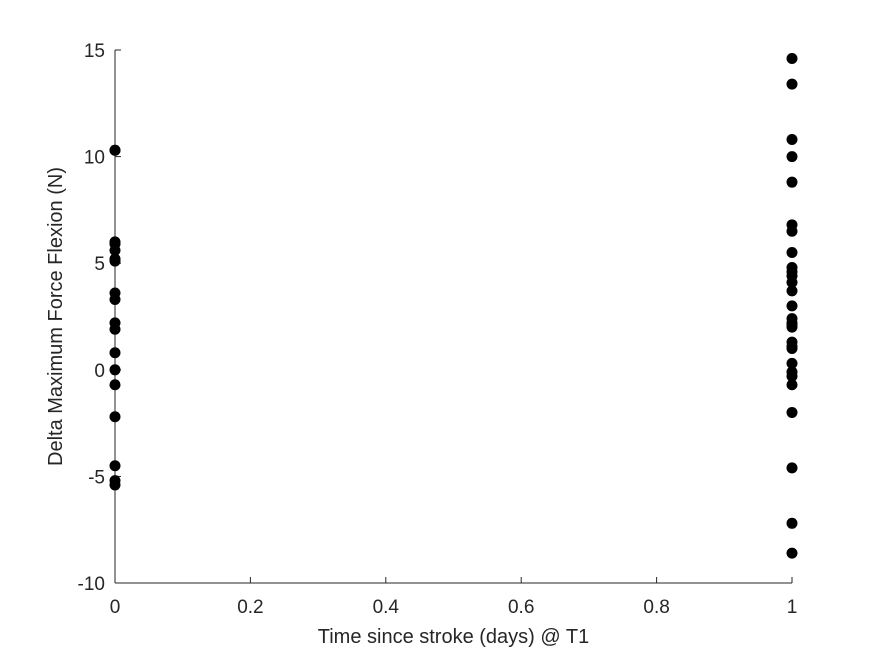 The image size is (875, 661). What do you see at coordinates (386, 607) in the screenshot?
I see `x-tick-label: 0.4` at bounding box center [386, 607].